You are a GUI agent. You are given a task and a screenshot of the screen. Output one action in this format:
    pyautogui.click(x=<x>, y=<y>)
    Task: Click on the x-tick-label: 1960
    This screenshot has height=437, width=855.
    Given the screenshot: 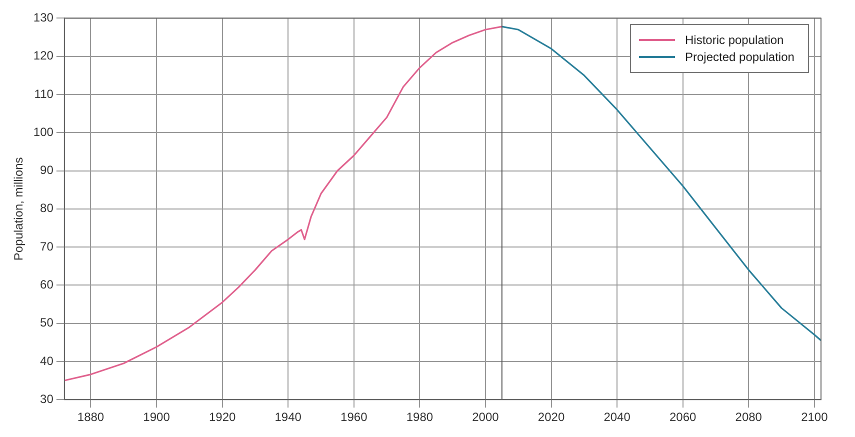 What is the action you would take?
    pyautogui.click(x=354, y=417)
    